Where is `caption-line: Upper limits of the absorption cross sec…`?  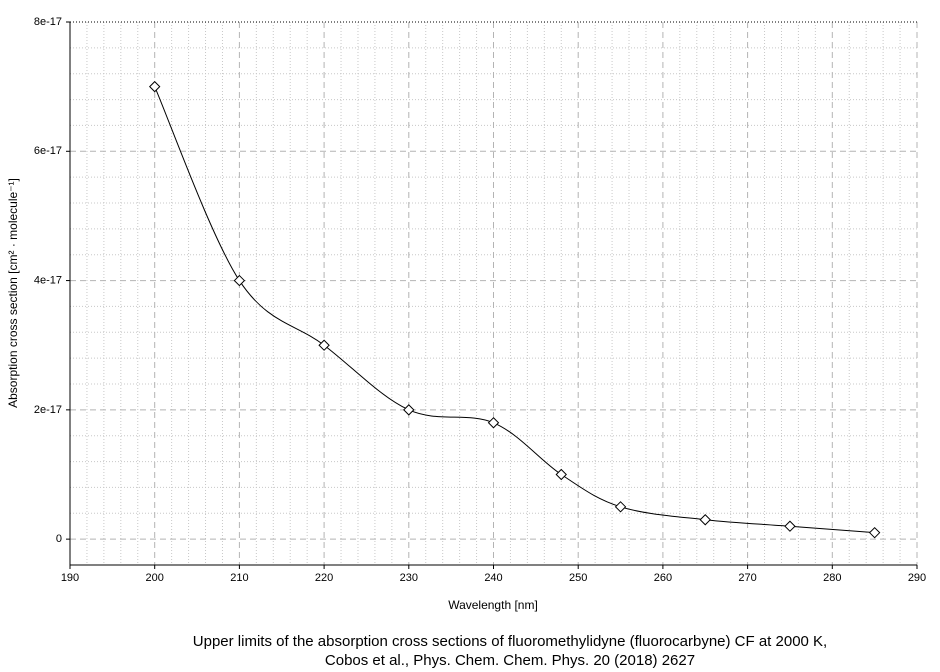 caption-line: Upper limits of the absorption cross sec… is located at coordinates (510, 641).